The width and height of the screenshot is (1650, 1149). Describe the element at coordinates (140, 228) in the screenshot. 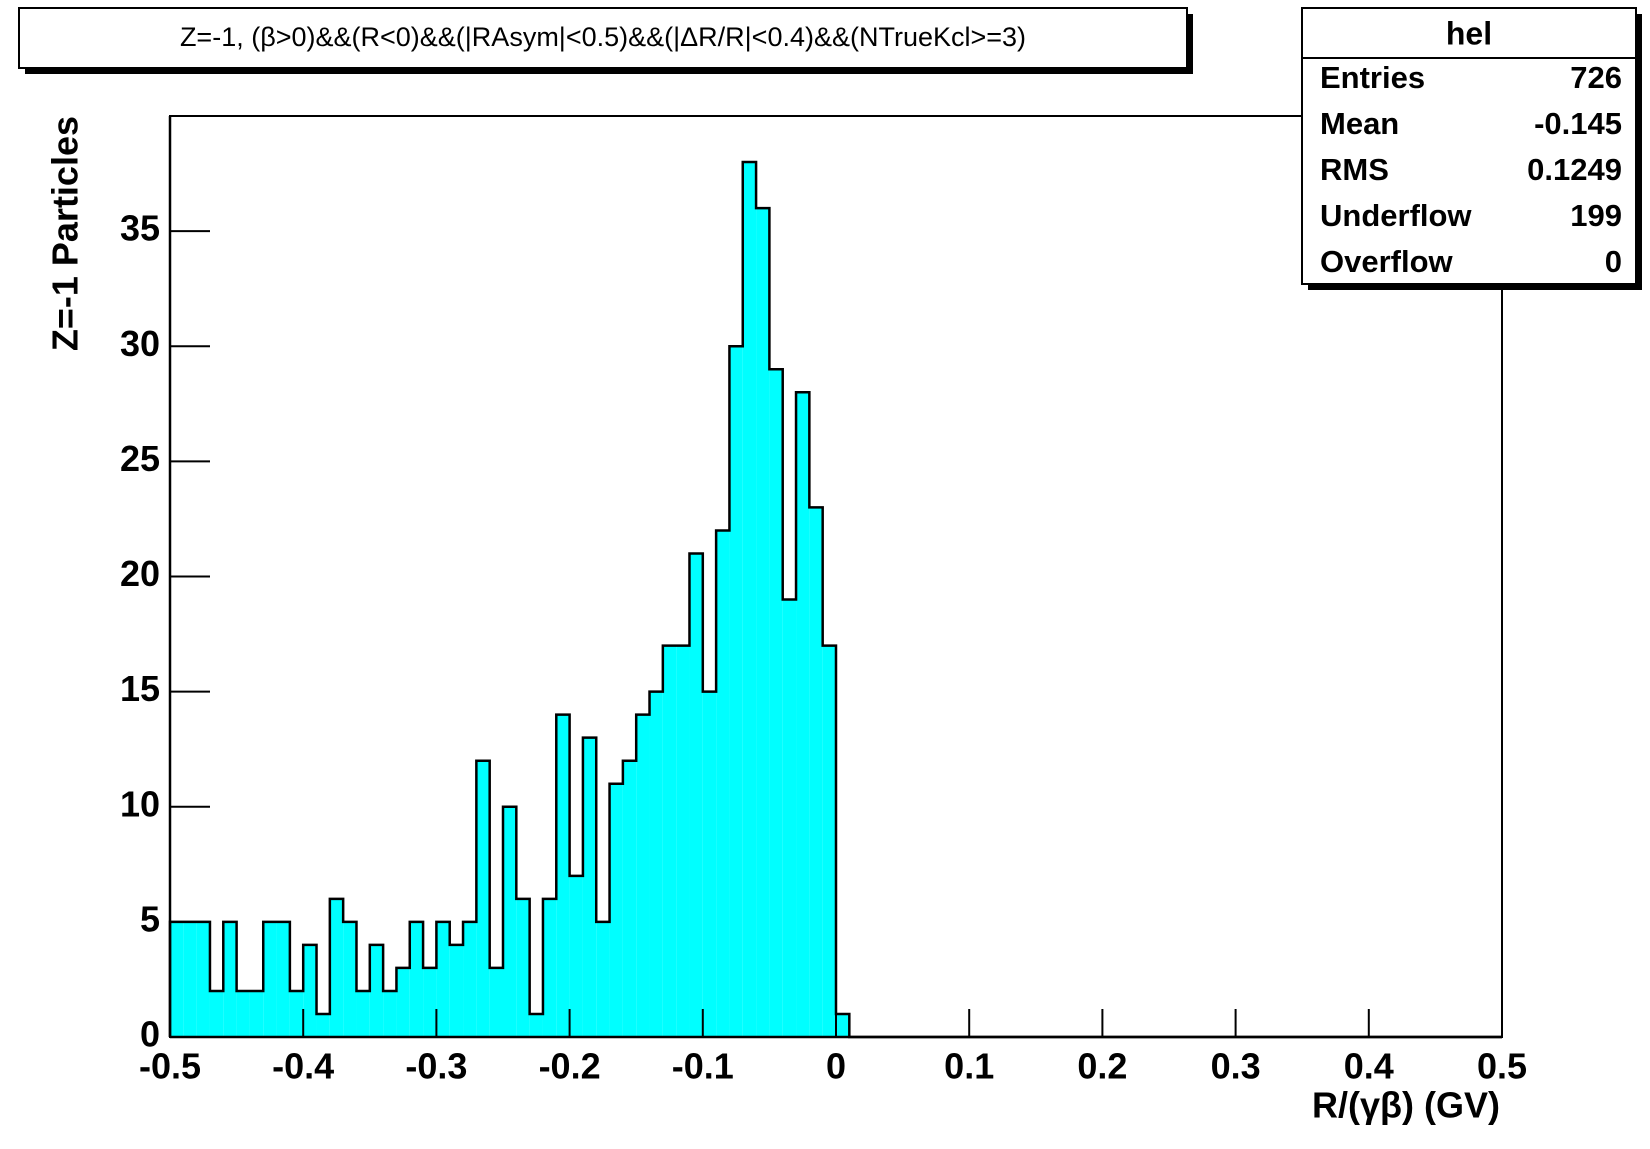

I see `y-tick-label: 35` at that location.